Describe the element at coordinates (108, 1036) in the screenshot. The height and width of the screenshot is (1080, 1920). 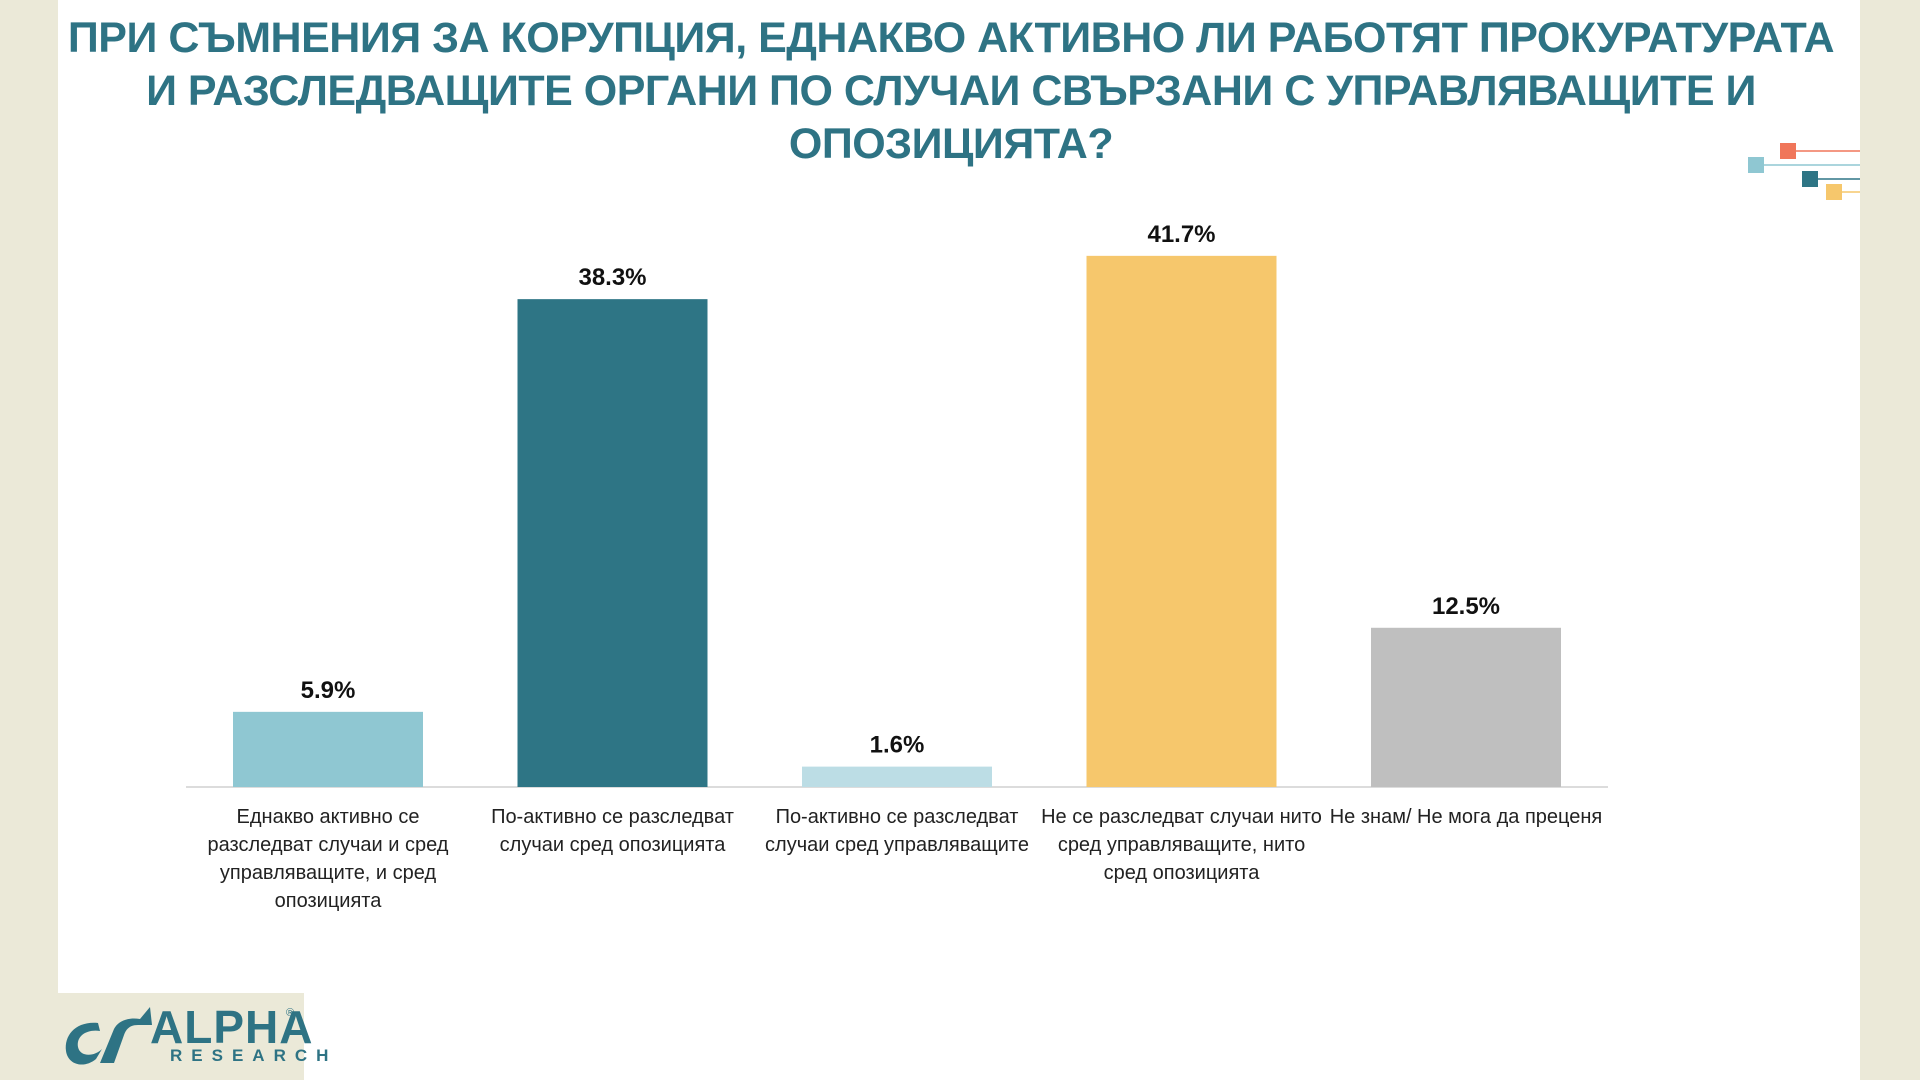
I see `logo-mark-icon` at that location.